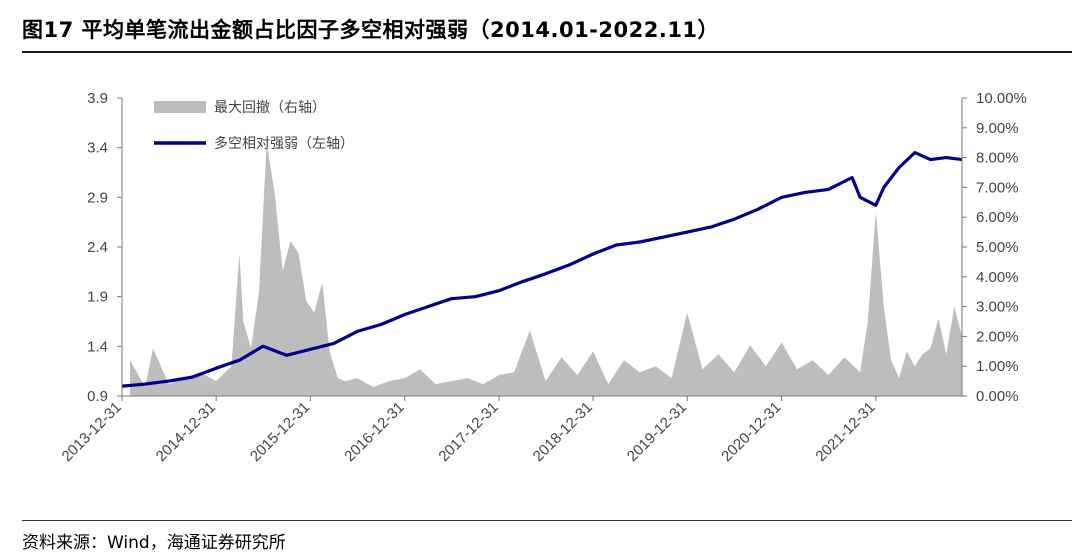 The height and width of the screenshot is (556, 1080). Describe the element at coordinates (547, 520) in the screenshot. I see `footer-rule` at that location.